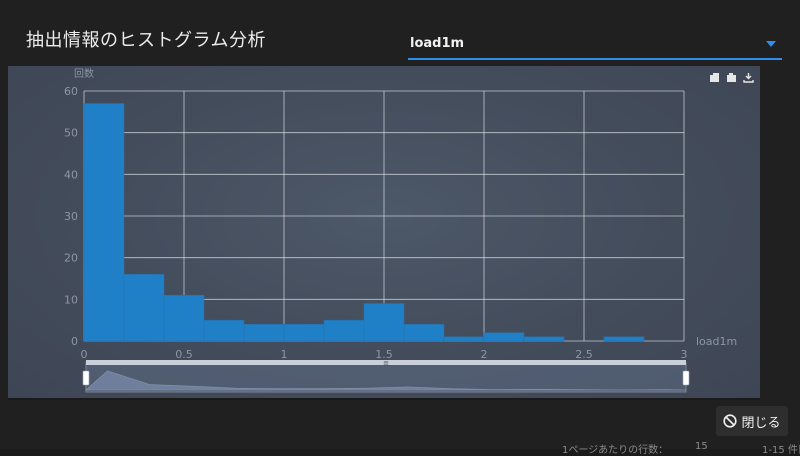  I want to click on y-tick-label: 10, so click(71, 299).